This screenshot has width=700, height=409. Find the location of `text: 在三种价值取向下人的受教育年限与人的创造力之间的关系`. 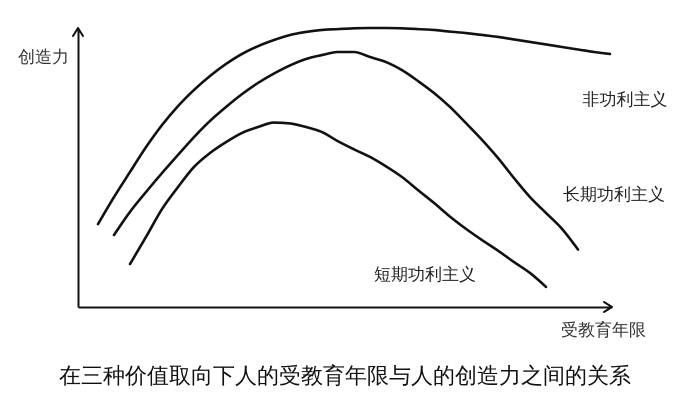

text: 在三种价值取向下人的受教育年限与人的创造力之间的关系 is located at coordinates (345, 376).